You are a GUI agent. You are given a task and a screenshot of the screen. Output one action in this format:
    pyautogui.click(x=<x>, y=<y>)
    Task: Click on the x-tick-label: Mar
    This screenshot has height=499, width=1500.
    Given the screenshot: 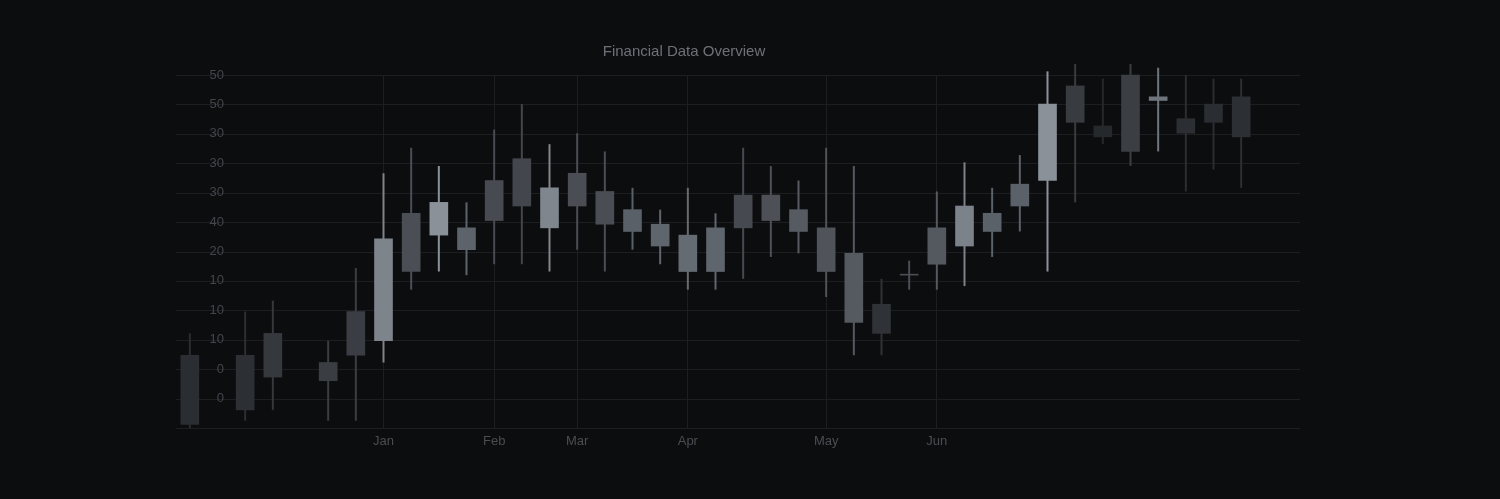 What is the action you would take?
    pyautogui.click(x=577, y=441)
    